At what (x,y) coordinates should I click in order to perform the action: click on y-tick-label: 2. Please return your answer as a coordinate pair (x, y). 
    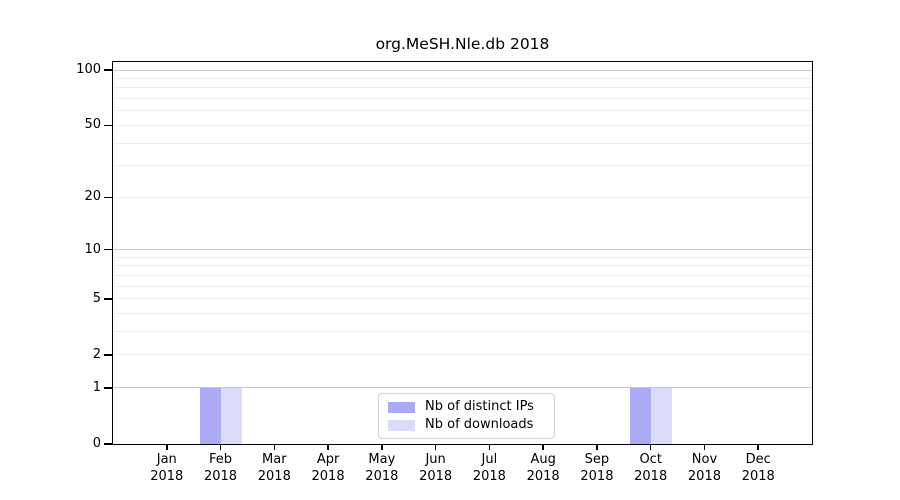
    Looking at the image, I should click on (96, 354).